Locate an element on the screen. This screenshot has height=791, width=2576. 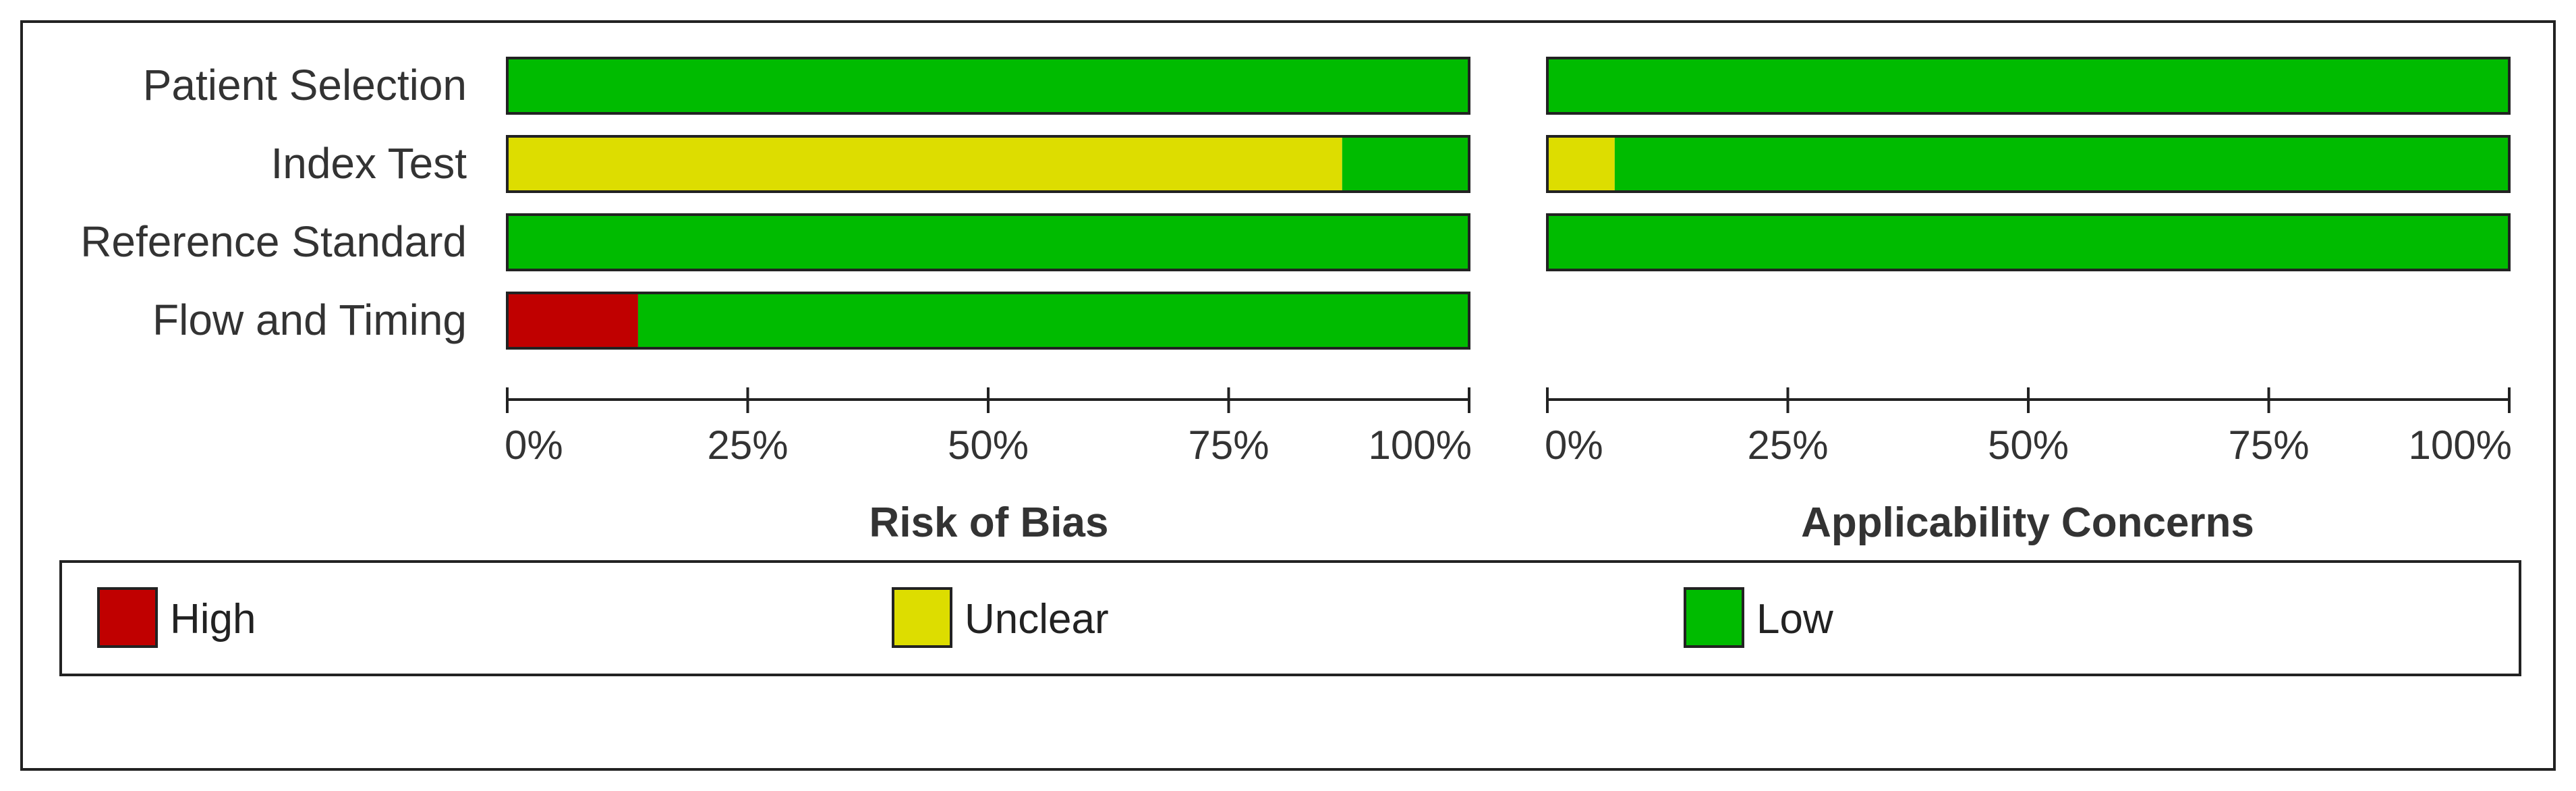
row-label-index-test: Index Test is located at coordinates (368, 163).